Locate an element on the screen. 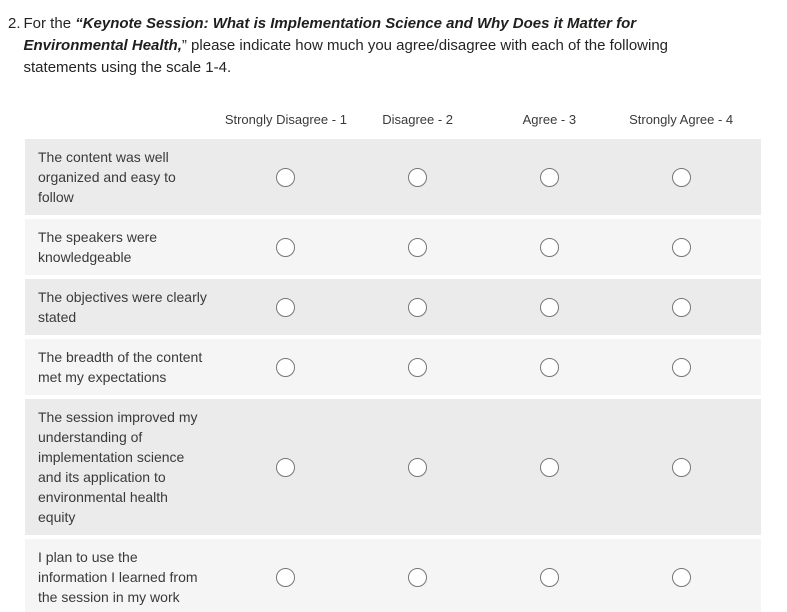 Image resolution: width=787 pixels, height=612 pixels. radio-r5-c2 is located at coordinates (549, 577).